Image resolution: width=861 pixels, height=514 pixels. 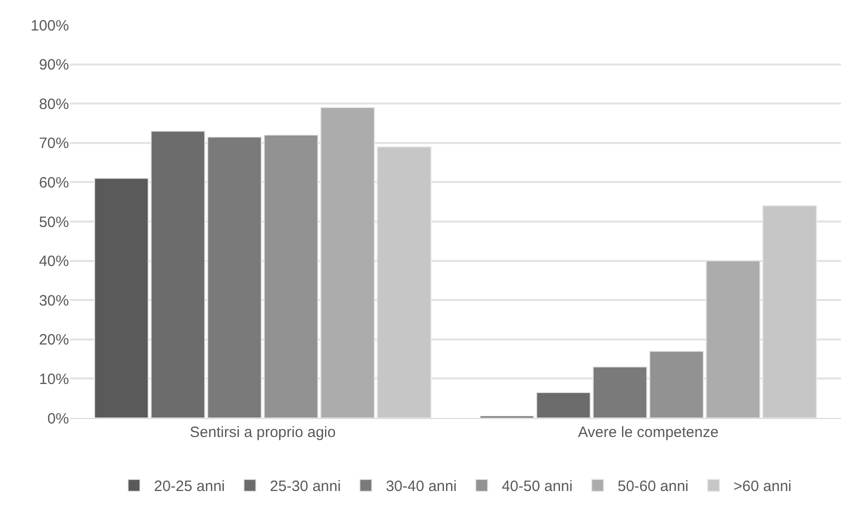 I want to click on legend-label: 30-40 anni, so click(x=421, y=487).